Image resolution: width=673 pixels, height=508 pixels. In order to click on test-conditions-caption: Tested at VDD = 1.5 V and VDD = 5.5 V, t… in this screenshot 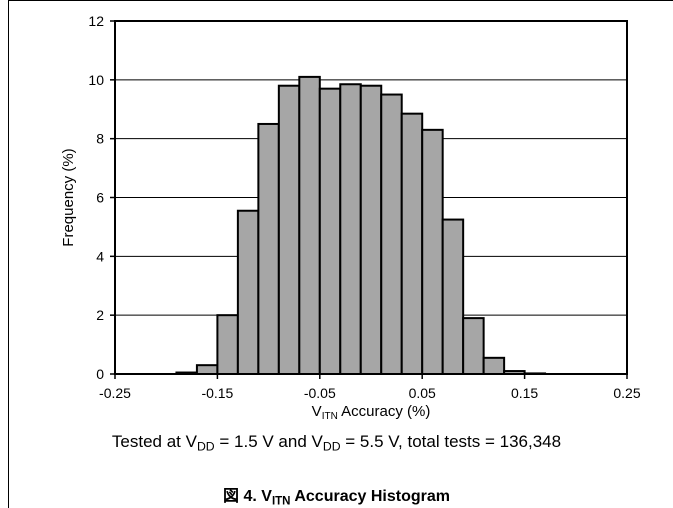, I will do `click(336, 443)`.